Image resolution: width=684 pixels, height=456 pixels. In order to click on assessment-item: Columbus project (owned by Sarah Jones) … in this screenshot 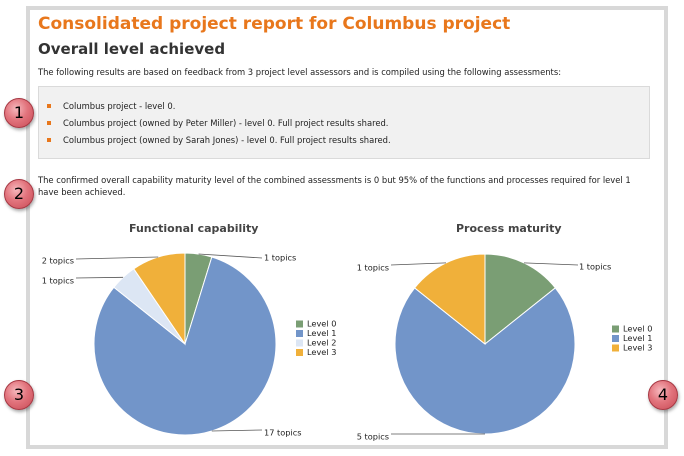, I will do `click(219, 140)`.